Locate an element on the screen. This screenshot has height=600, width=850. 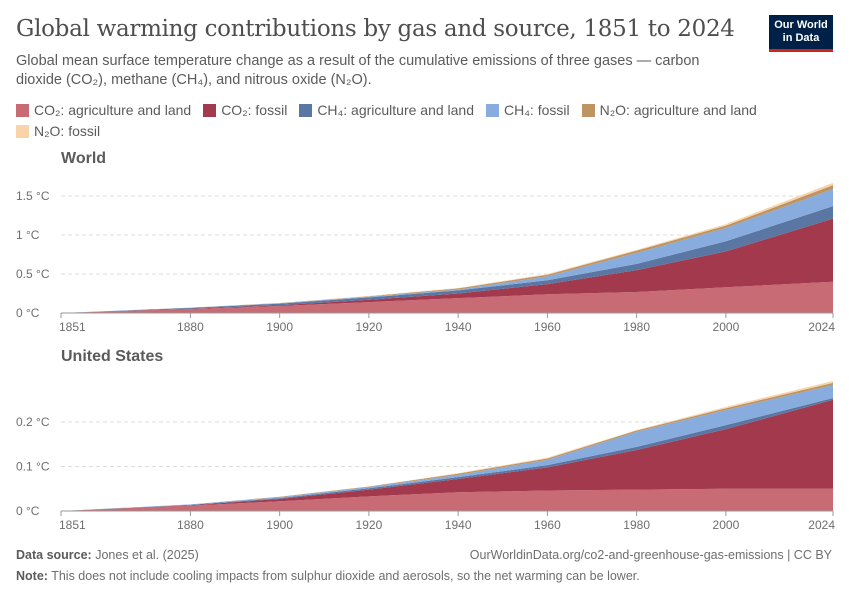
legend-item: CH₄: fossil is located at coordinates (528, 110).